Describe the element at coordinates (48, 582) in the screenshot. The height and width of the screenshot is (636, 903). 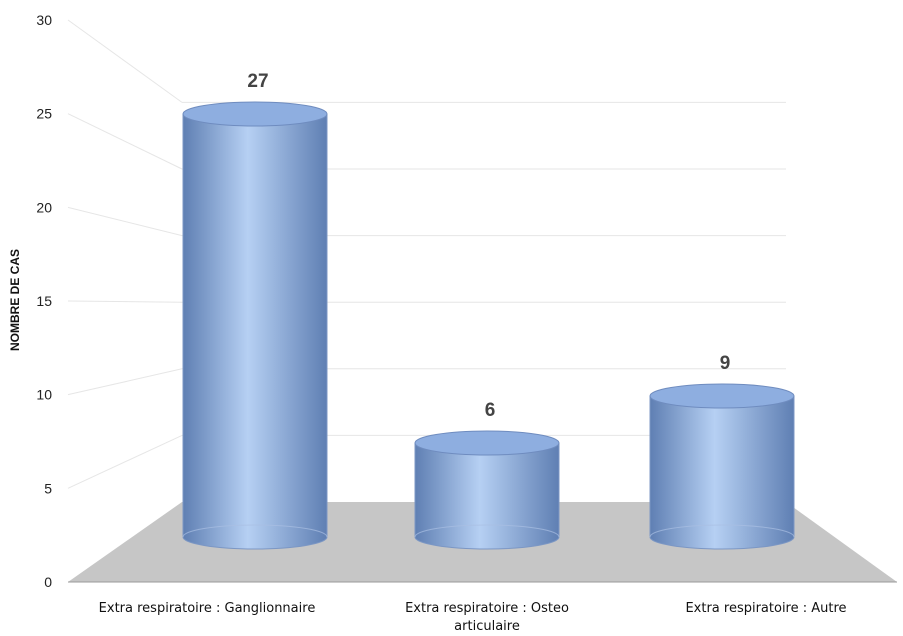
I see `y-tick-label: 0` at that location.